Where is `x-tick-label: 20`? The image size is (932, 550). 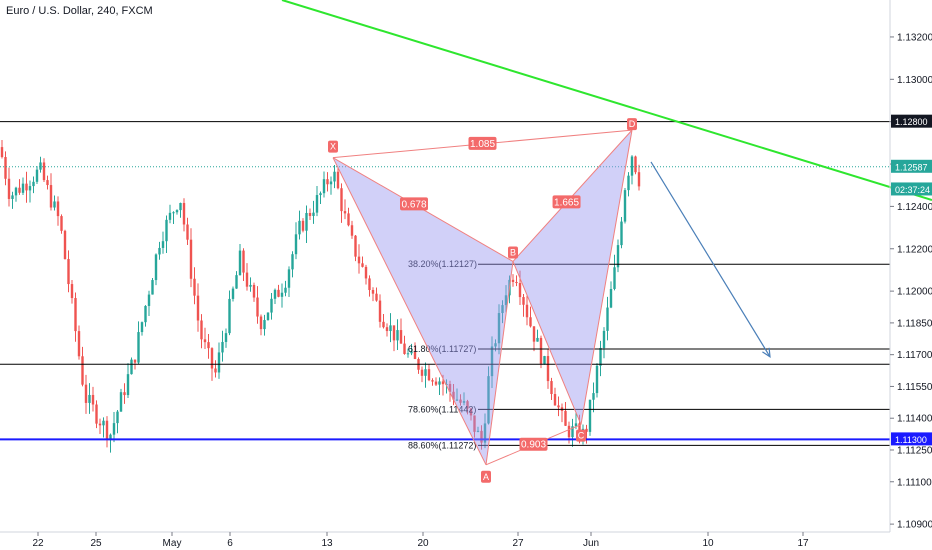 x-tick-label: 20 is located at coordinates (423, 543).